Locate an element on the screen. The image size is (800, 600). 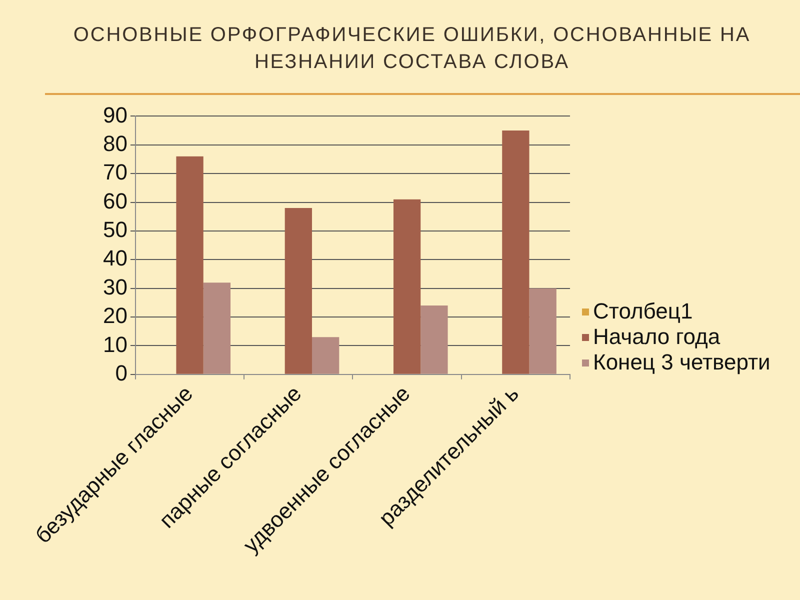
y-tick-label: 40 is located at coordinates (115, 258).